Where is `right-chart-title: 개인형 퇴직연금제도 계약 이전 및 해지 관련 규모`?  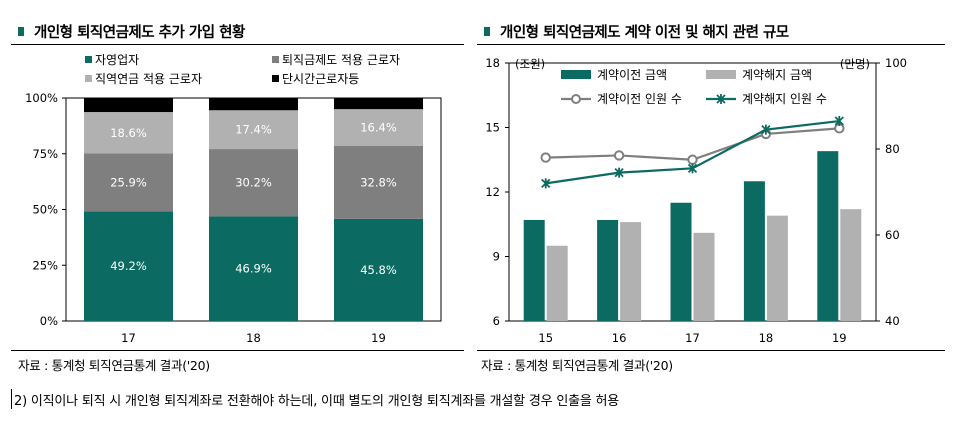 right-chart-title: 개인형 퇴직연금제도 계약 이전 및 해지 관련 규모 is located at coordinates (636, 31).